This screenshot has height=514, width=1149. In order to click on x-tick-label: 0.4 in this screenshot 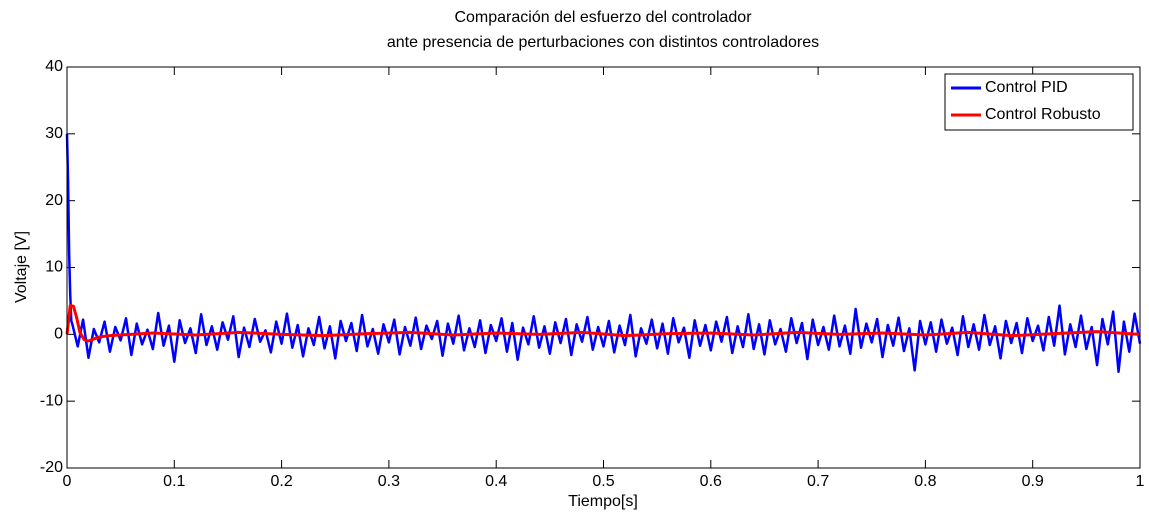, I will do `click(496, 481)`.